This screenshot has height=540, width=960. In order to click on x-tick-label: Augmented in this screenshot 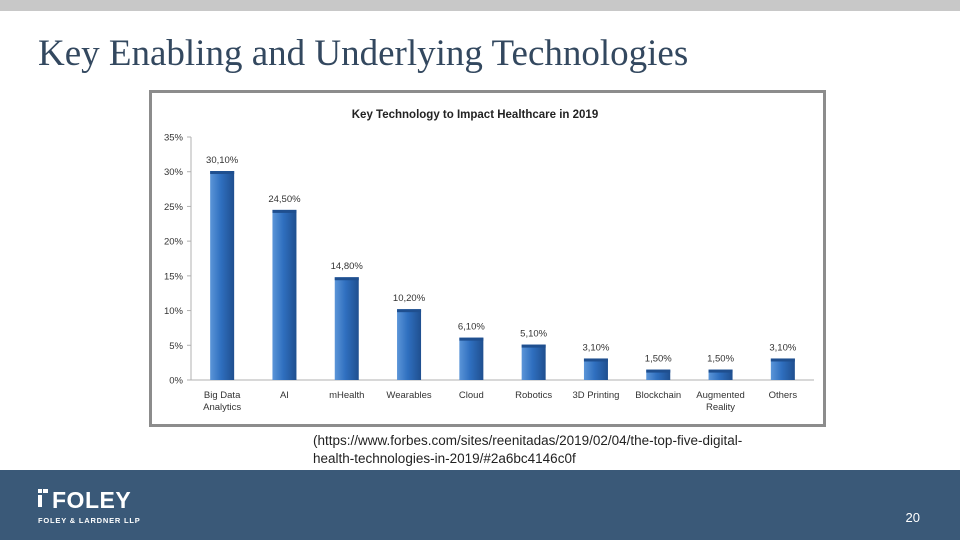, I will do `click(720, 395)`.